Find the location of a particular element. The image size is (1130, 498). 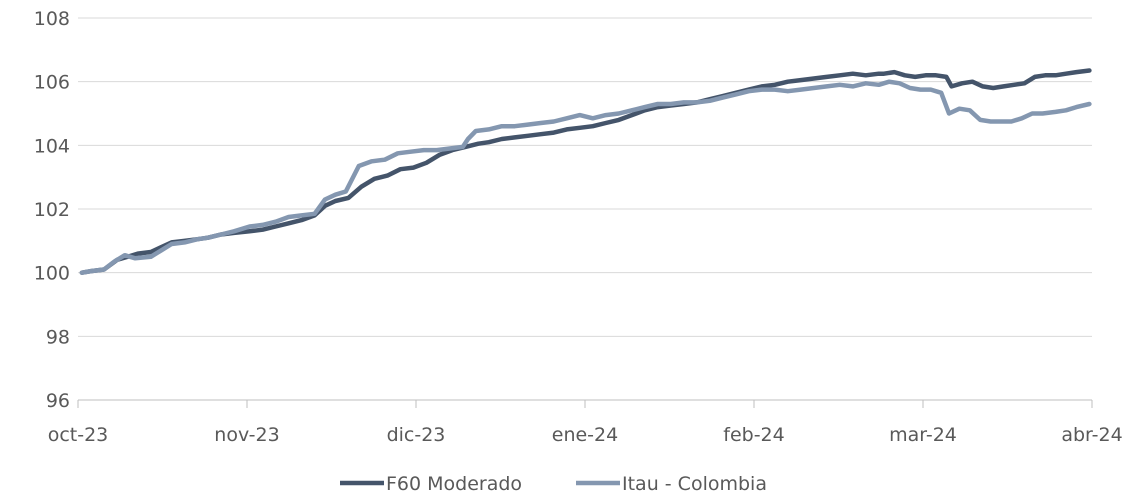

x-tick-label: abr-24 is located at coordinates (1091, 435).